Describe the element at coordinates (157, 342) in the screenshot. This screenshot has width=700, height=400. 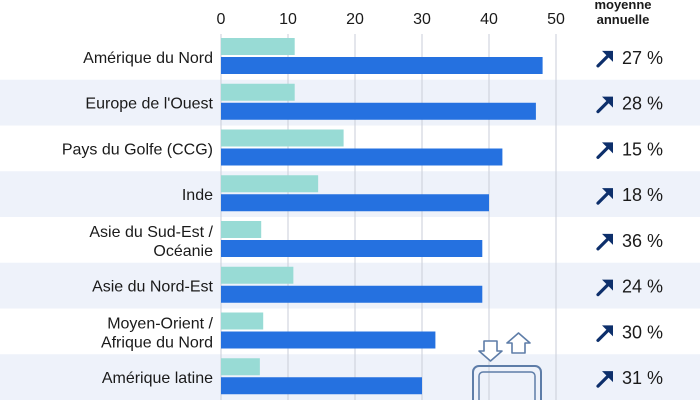
I see `category-label: Afrique du Nord` at that location.